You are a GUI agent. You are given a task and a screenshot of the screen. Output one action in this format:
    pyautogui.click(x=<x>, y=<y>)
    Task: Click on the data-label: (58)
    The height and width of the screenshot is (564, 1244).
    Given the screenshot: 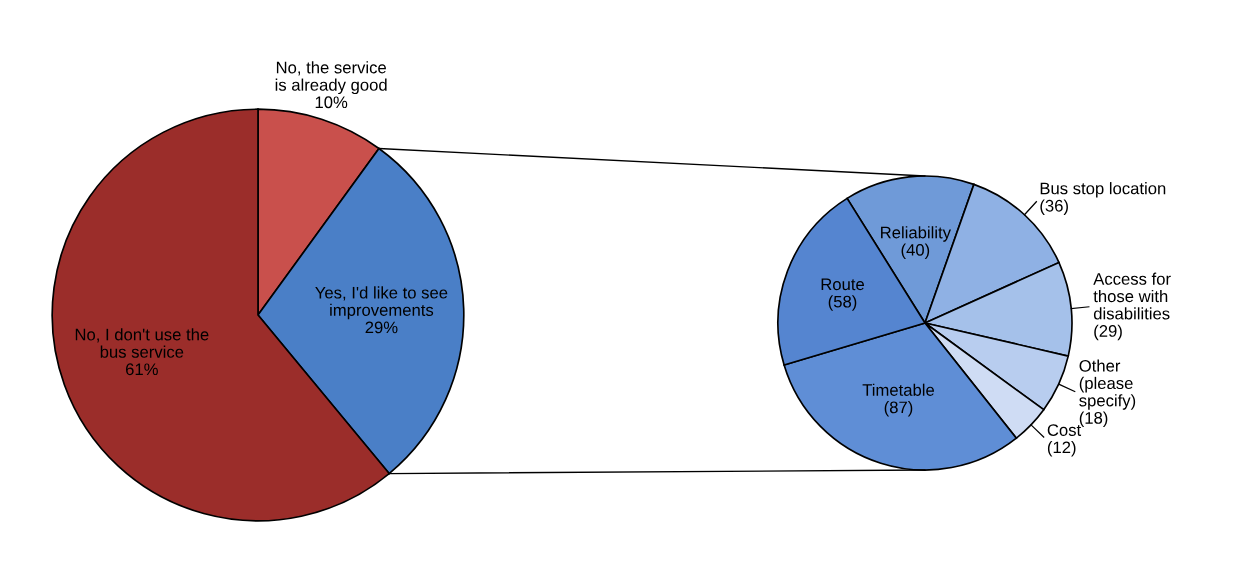 What is the action you would take?
    pyautogui.click(x=842, y=303)
    